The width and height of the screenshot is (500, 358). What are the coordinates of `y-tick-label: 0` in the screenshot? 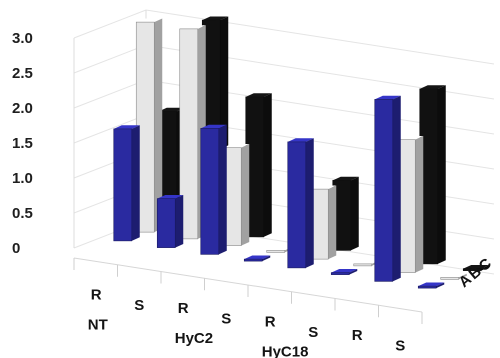 It's located at (16, 248).